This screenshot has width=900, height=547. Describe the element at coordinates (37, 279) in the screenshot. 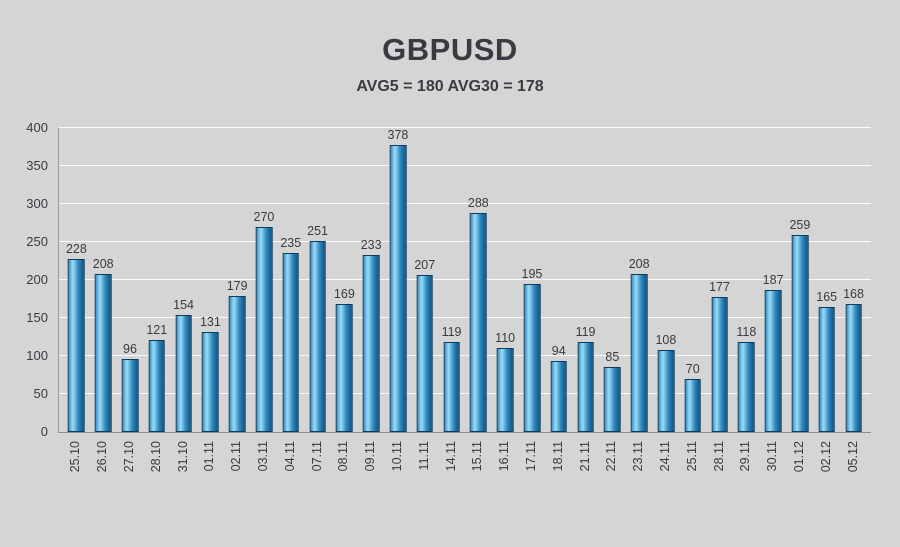

I see `y-axis-tick-label: 200` at that location.